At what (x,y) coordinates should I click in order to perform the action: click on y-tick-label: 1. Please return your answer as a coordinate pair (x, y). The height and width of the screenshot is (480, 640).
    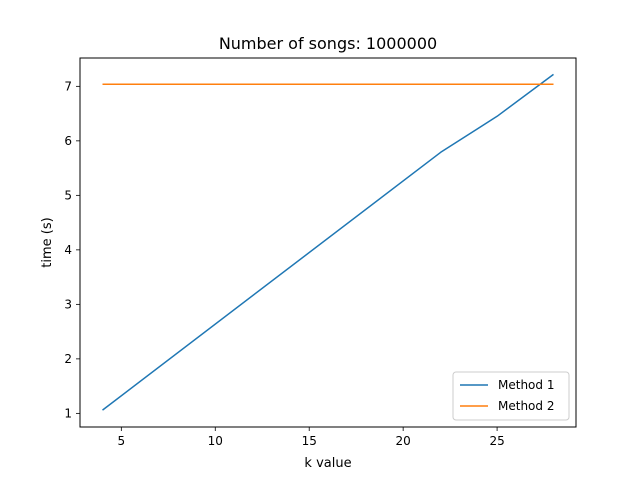
    Looking at the image, I should click on (68, 413).